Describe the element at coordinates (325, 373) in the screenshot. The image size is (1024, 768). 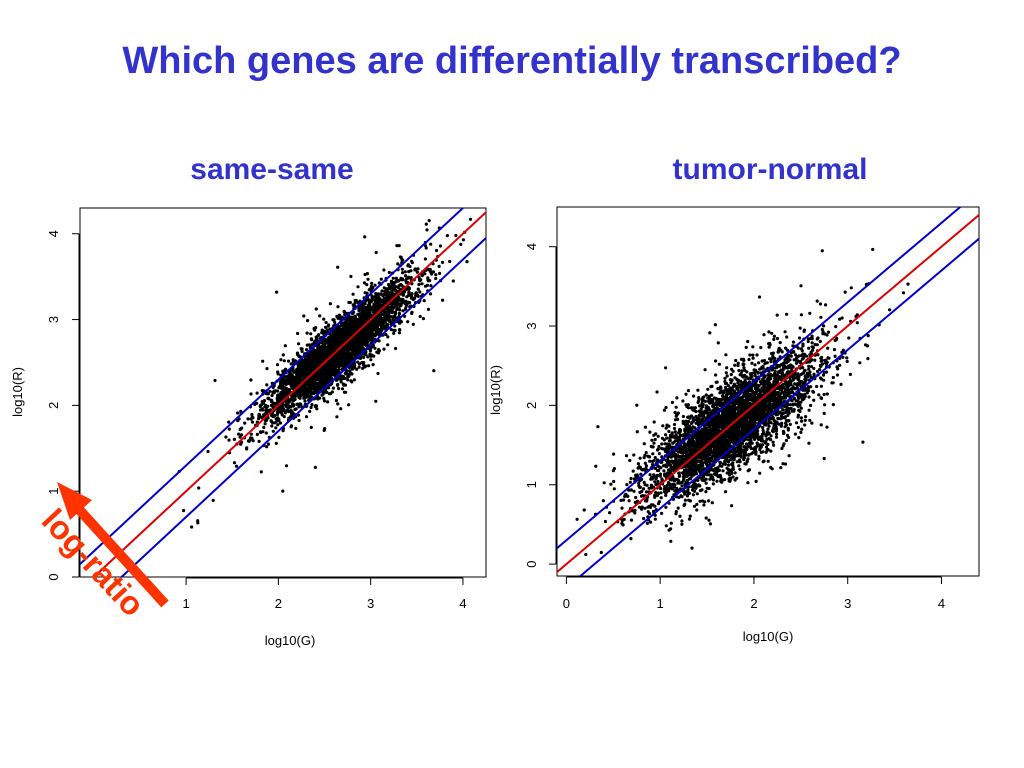
I see `point-cloud` at that location.